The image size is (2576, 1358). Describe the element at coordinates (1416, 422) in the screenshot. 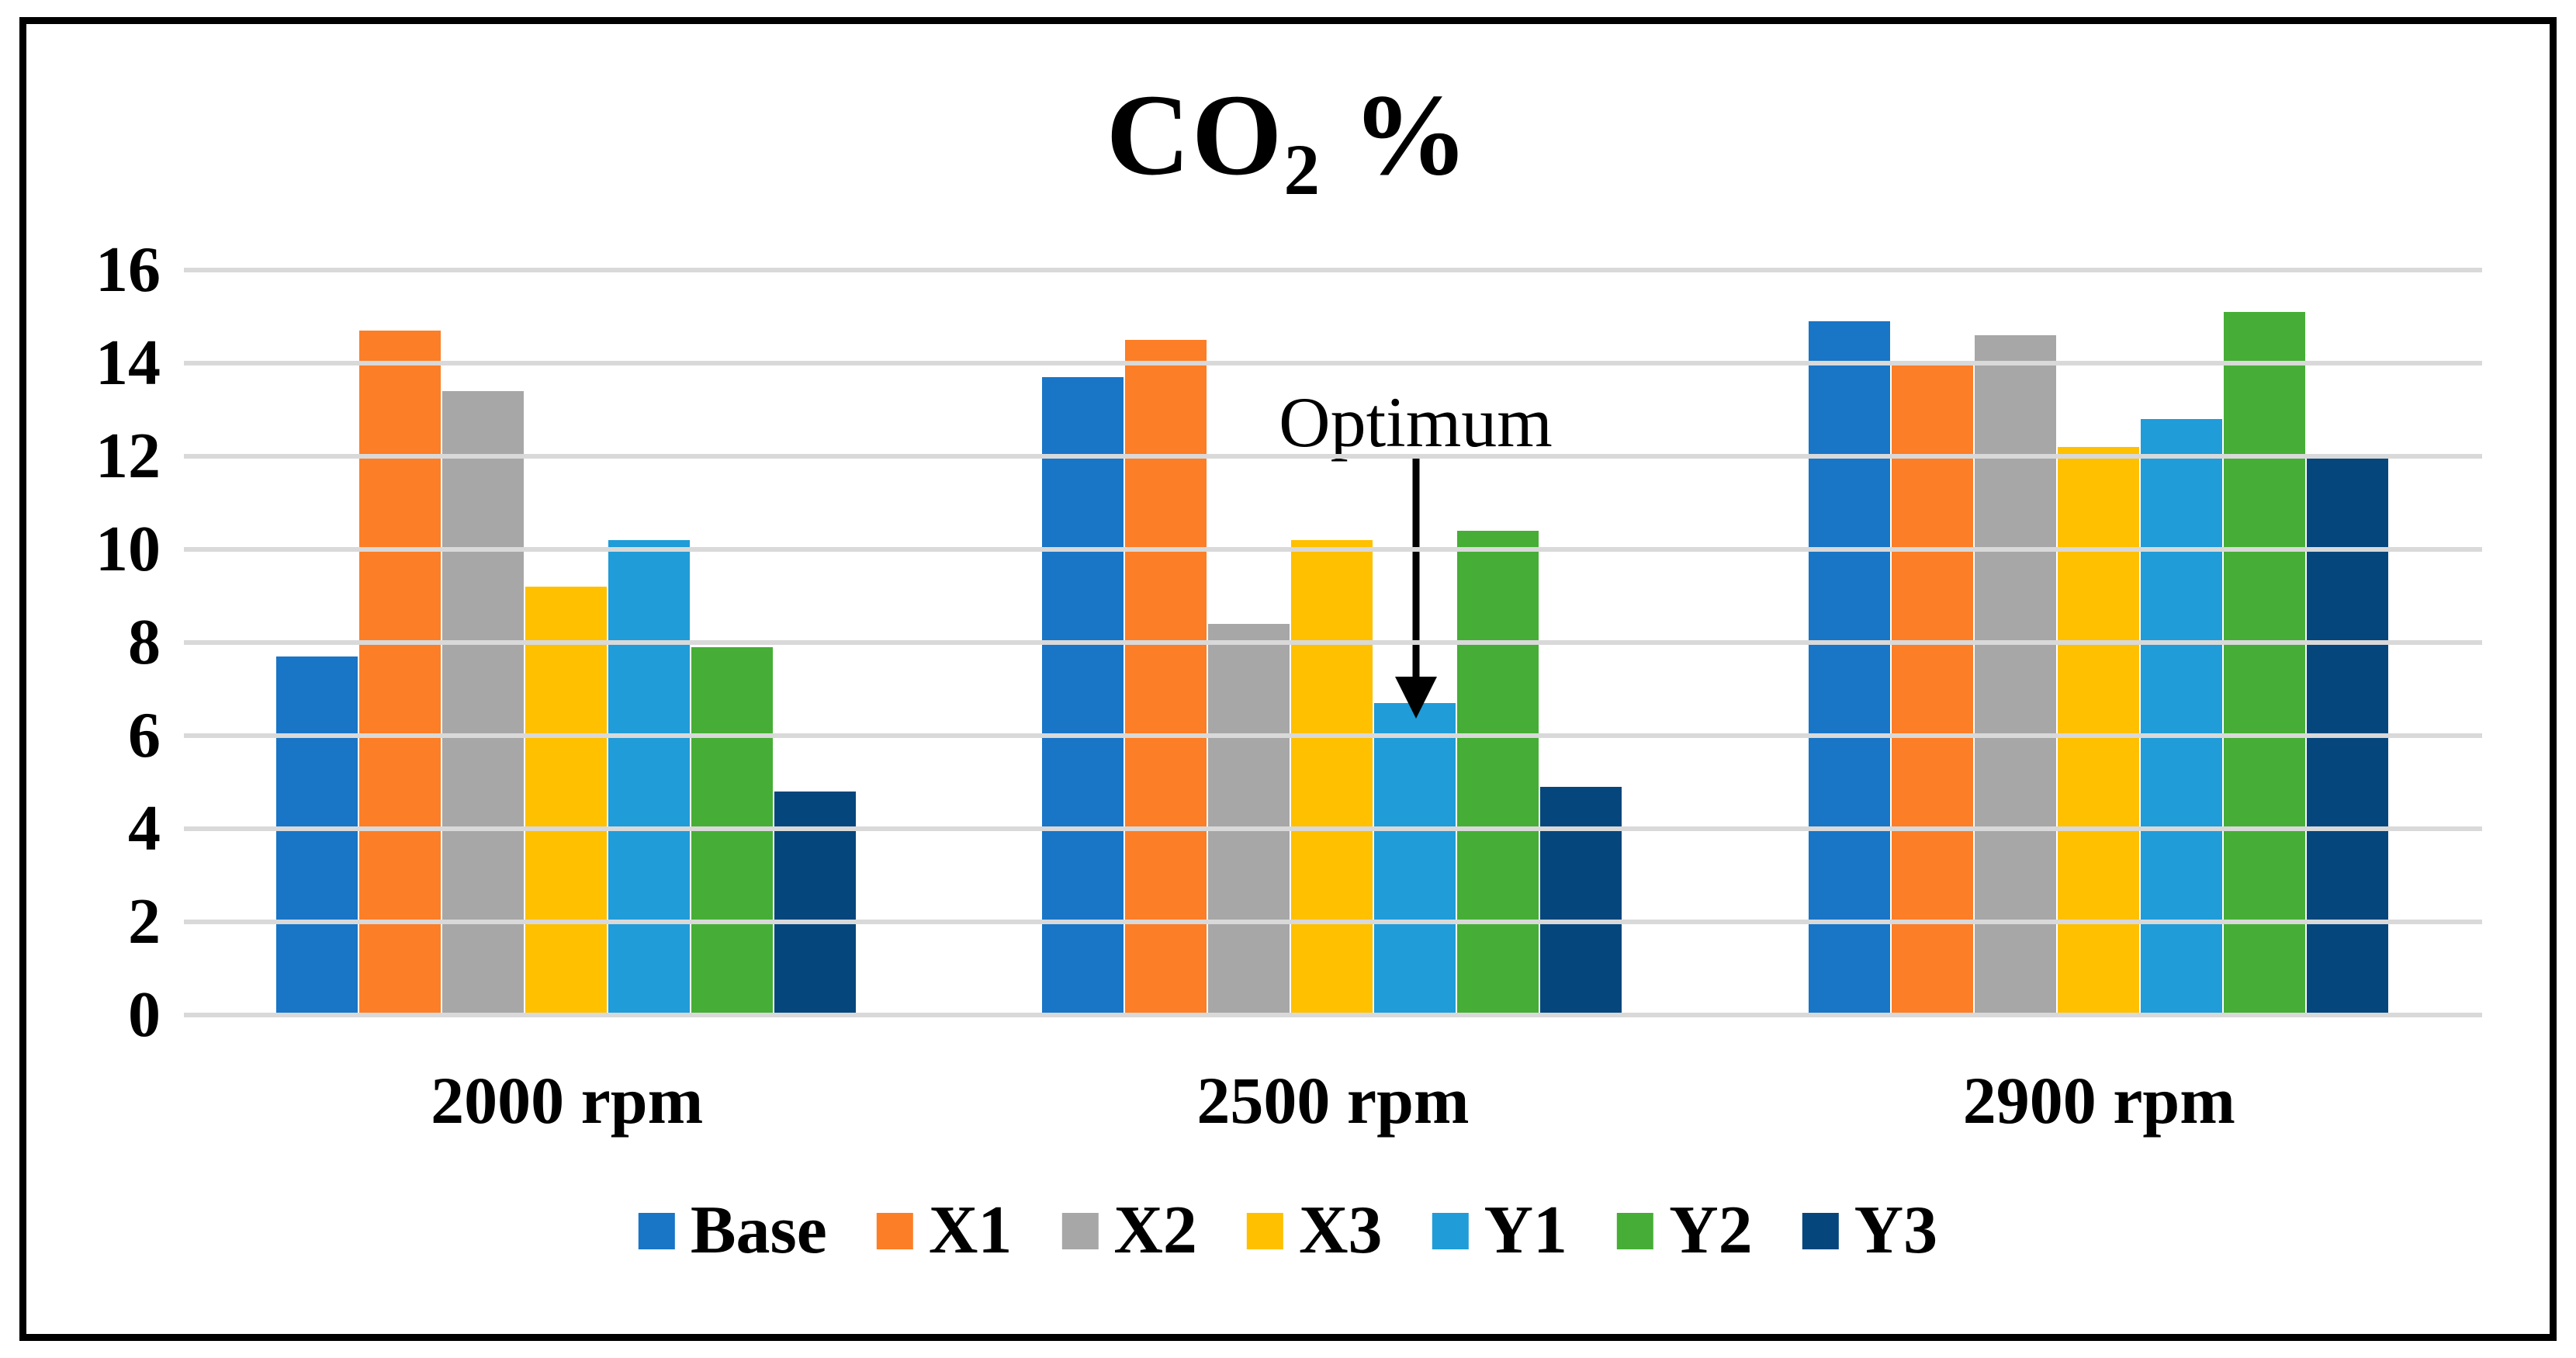

I see `optimum-annotation-label: Optimum` at that location.